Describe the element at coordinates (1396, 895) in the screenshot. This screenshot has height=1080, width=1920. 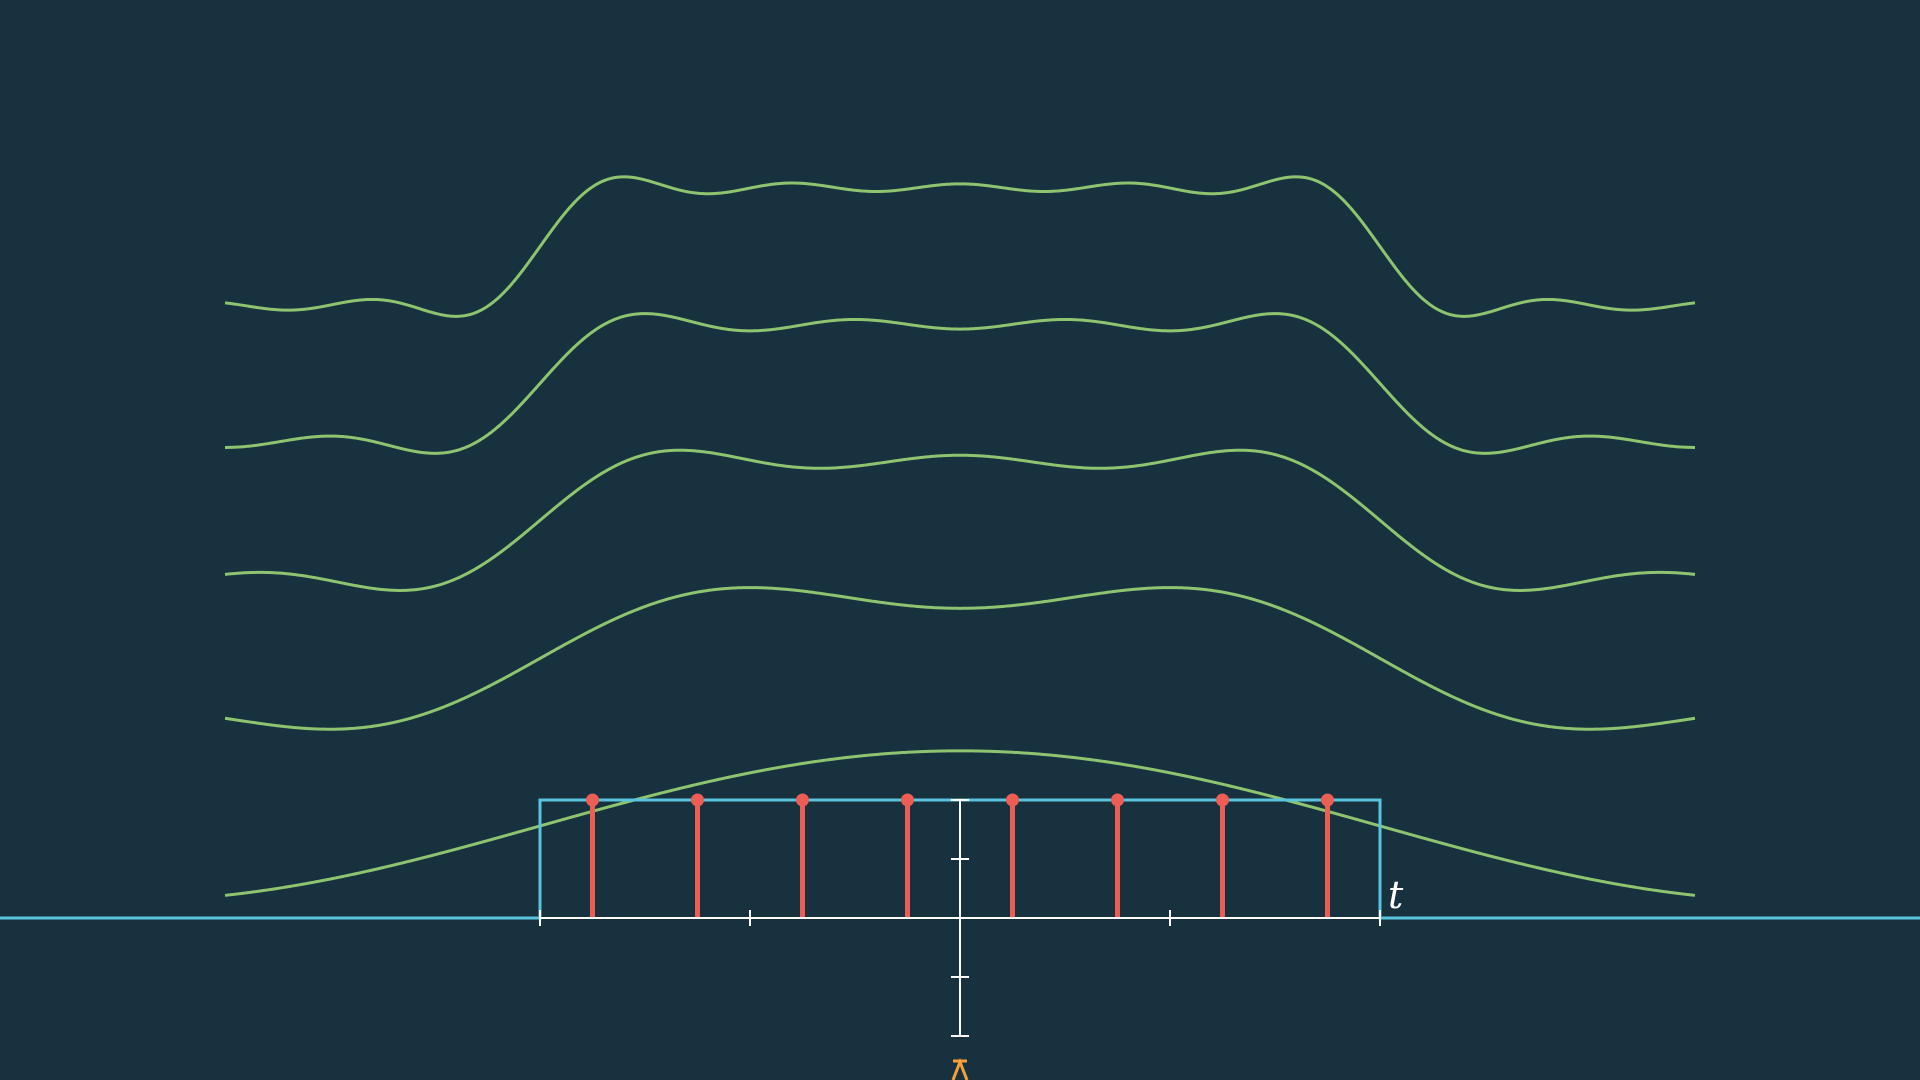
I see `x-axis-label: t` at that location.